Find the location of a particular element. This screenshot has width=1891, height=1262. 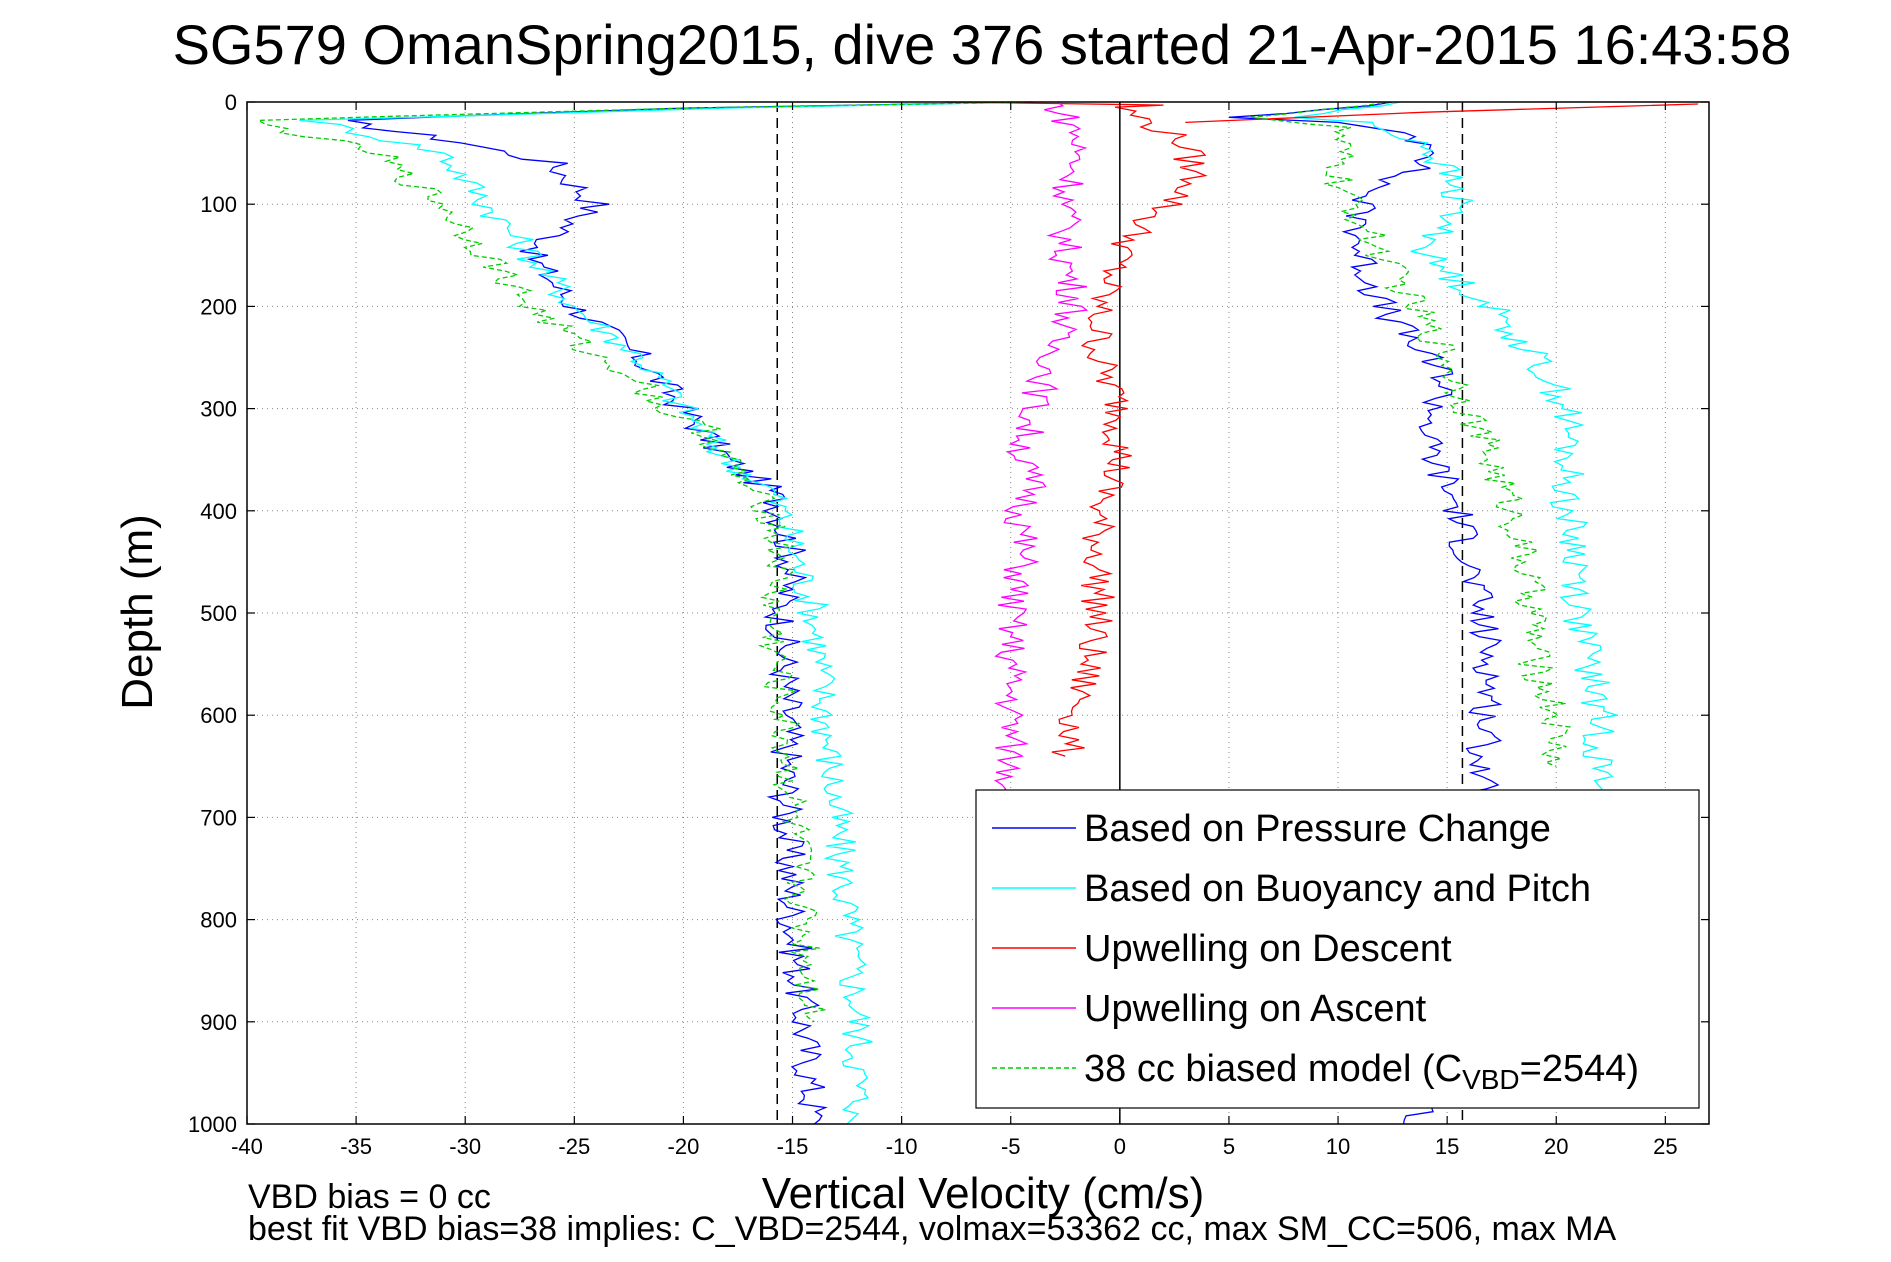

y-tick-label: 500 is located at coordinates (218, 613).